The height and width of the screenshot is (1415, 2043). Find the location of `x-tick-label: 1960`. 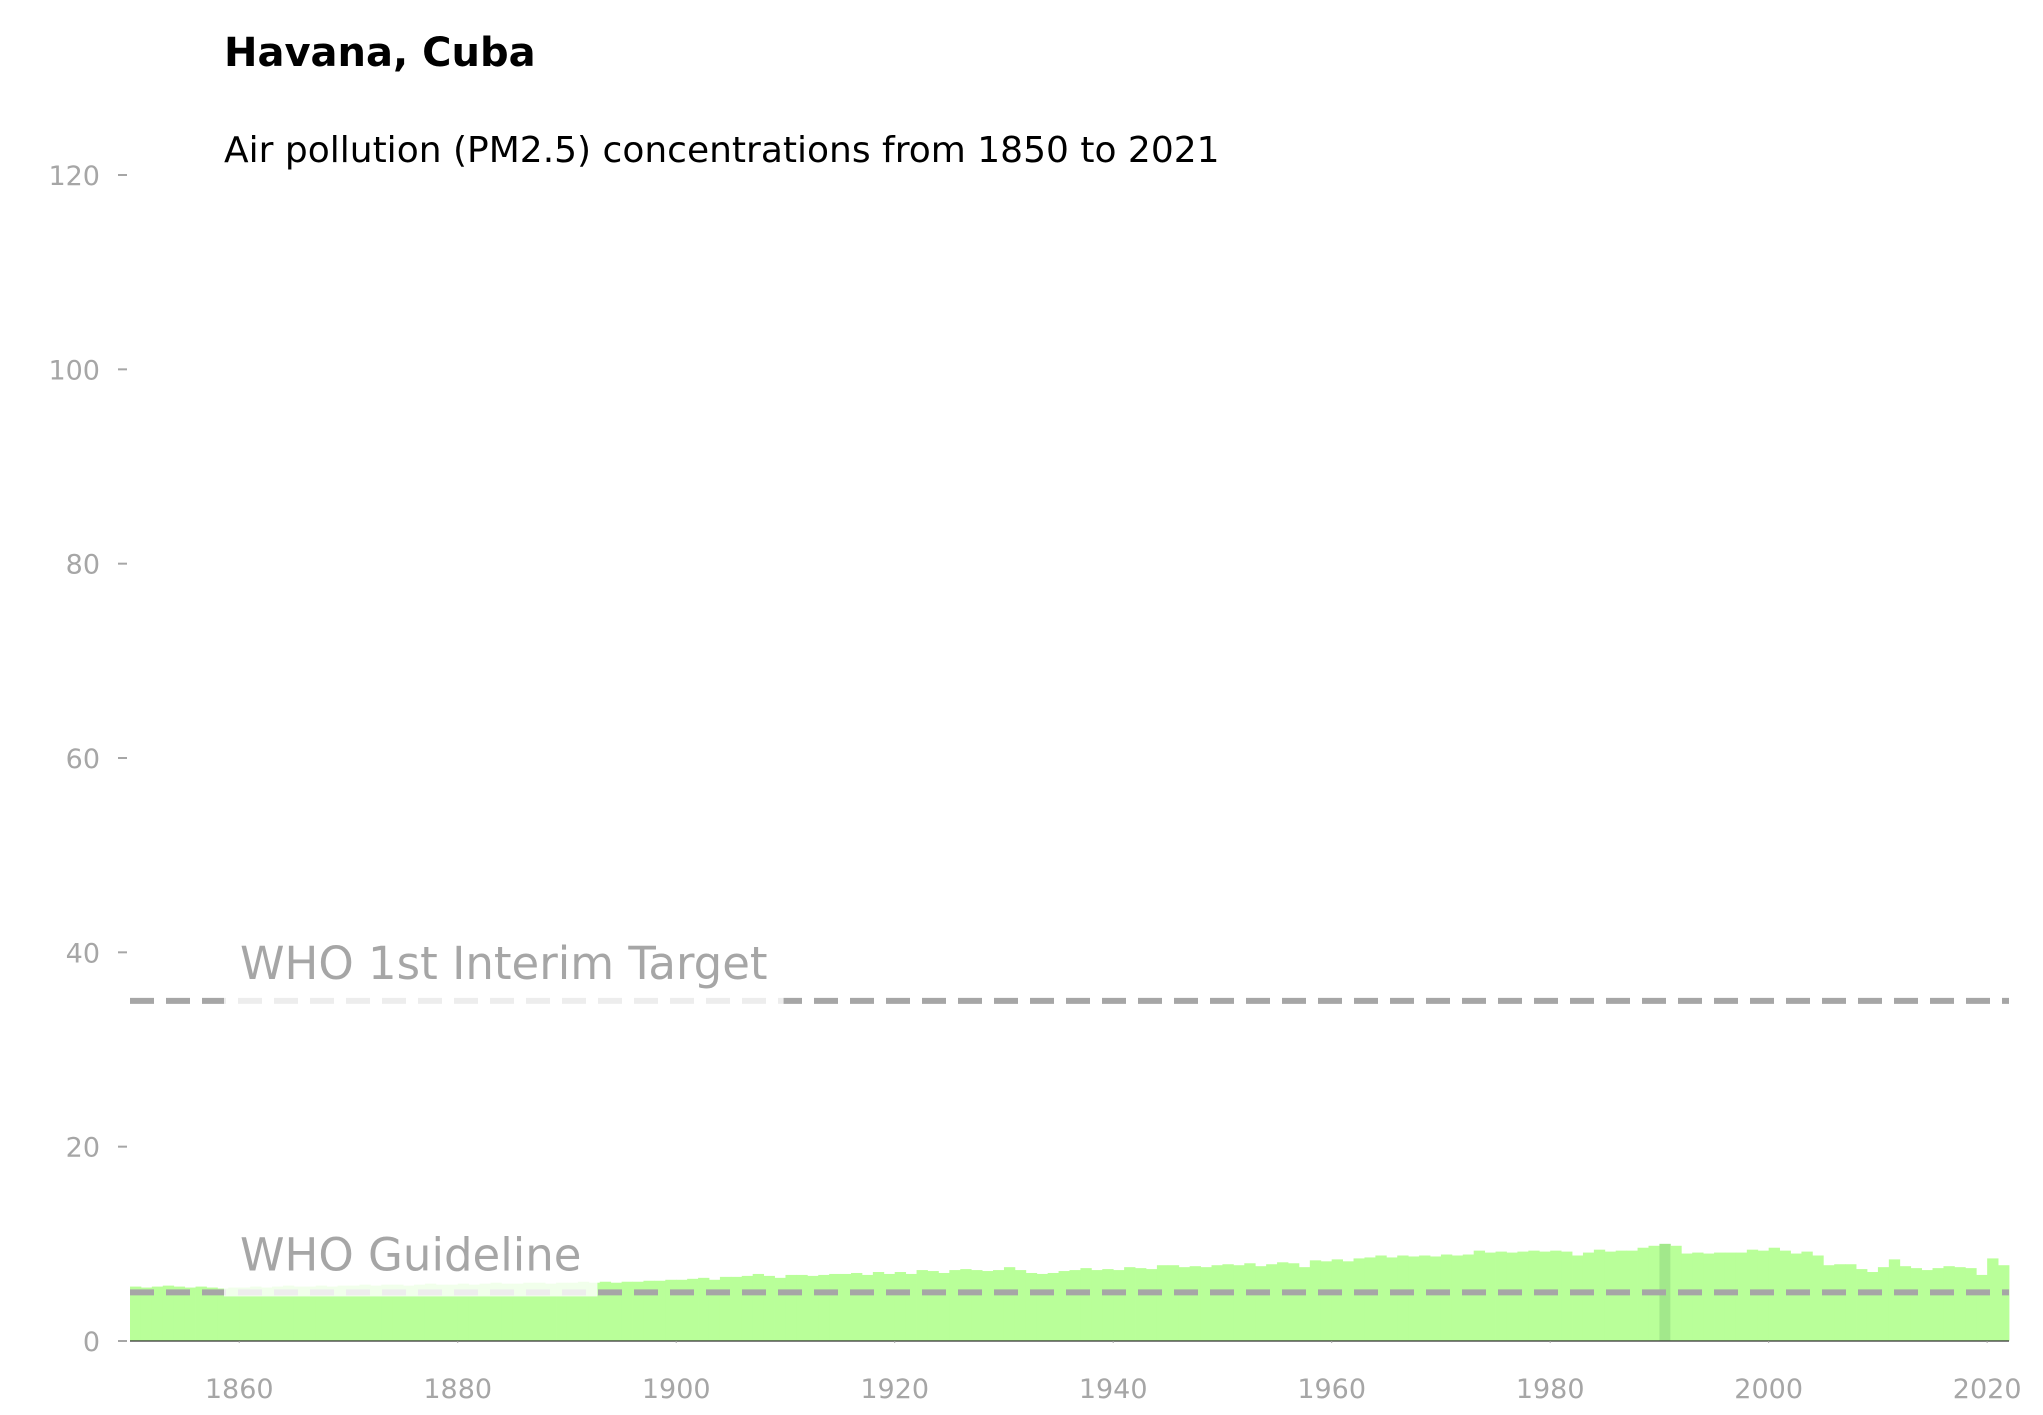

x-tick-label: 1960 is located at coordinates (1331, 1389).